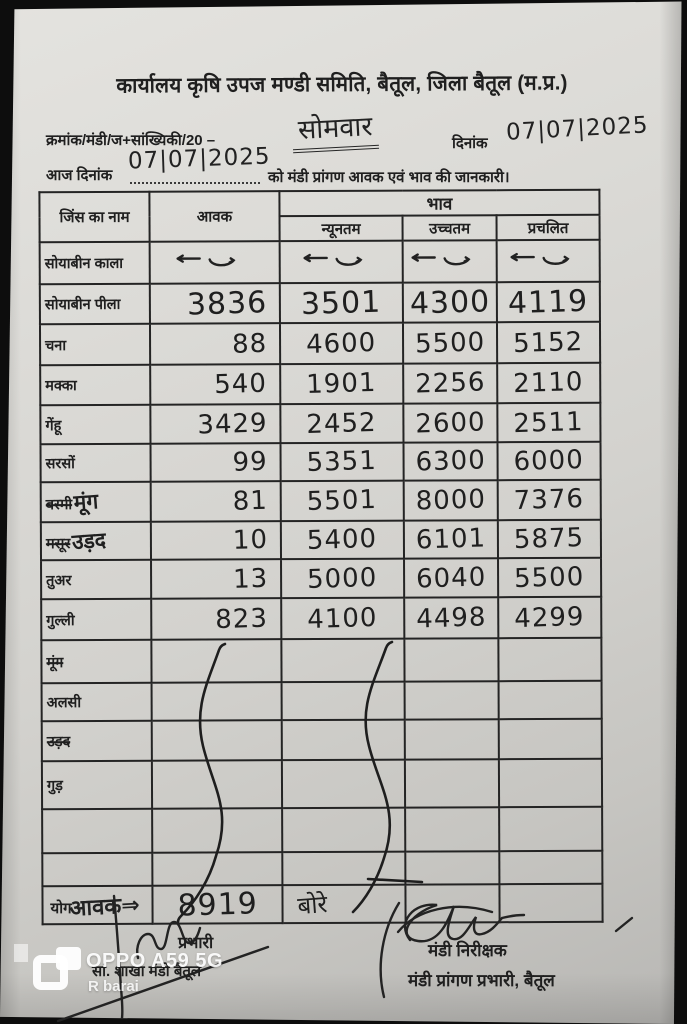 The width and height of the screenshot is (687, 1024). What do you see at coordinates (550, 577) in the screenshot?
I see `handwritten-prev-value: 5500` at bounding box center [550, 577].